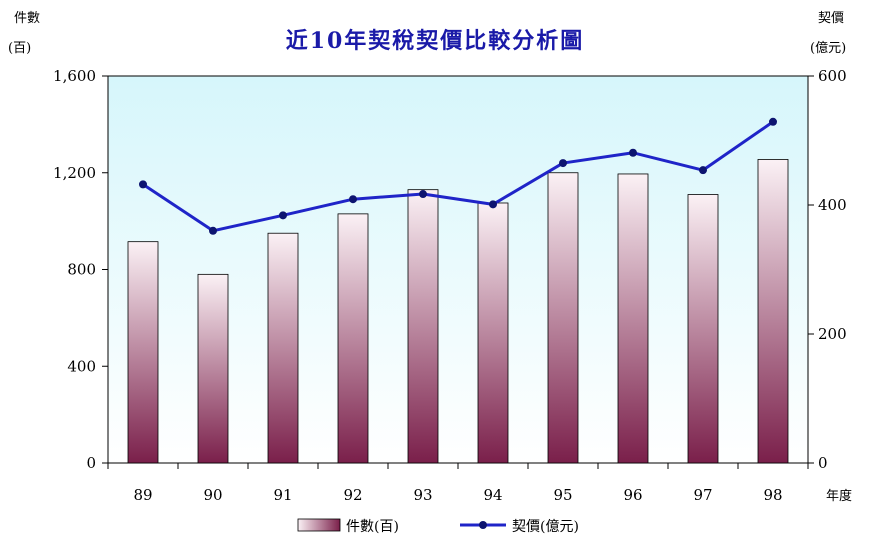 This screenshot has height=539, width=870. What do you see at coordinates (772, 495) in the screenshot?
I see `x-tick-label: 98` at bounding box center [772, 495].